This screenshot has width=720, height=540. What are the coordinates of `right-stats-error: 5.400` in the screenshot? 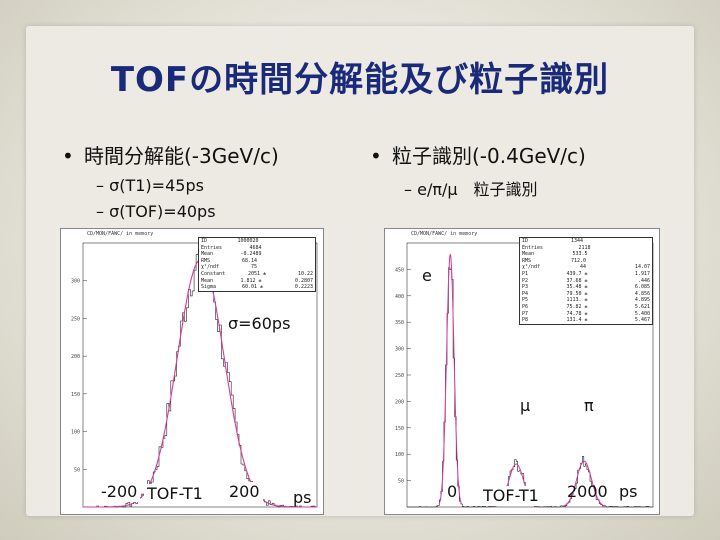 It's located at (642, 313).